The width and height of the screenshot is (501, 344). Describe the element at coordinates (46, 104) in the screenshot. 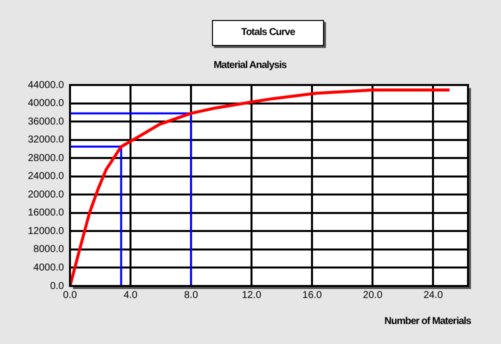

I see `y-tick-label: 40000.0` at that location.